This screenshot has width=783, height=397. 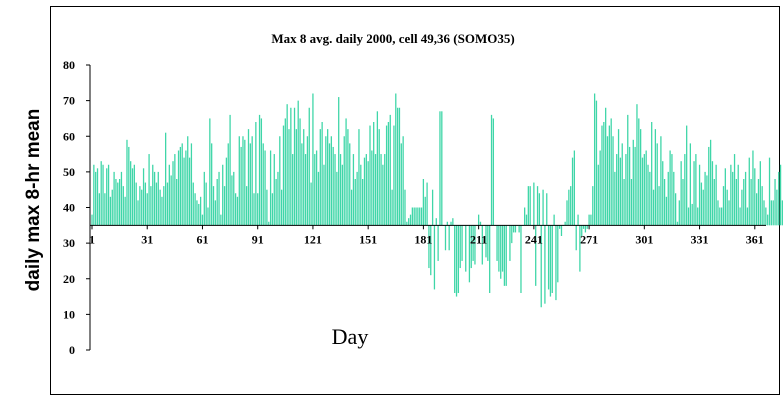 I want to click on x-tick-label: 241, so click(x=534, y=239).